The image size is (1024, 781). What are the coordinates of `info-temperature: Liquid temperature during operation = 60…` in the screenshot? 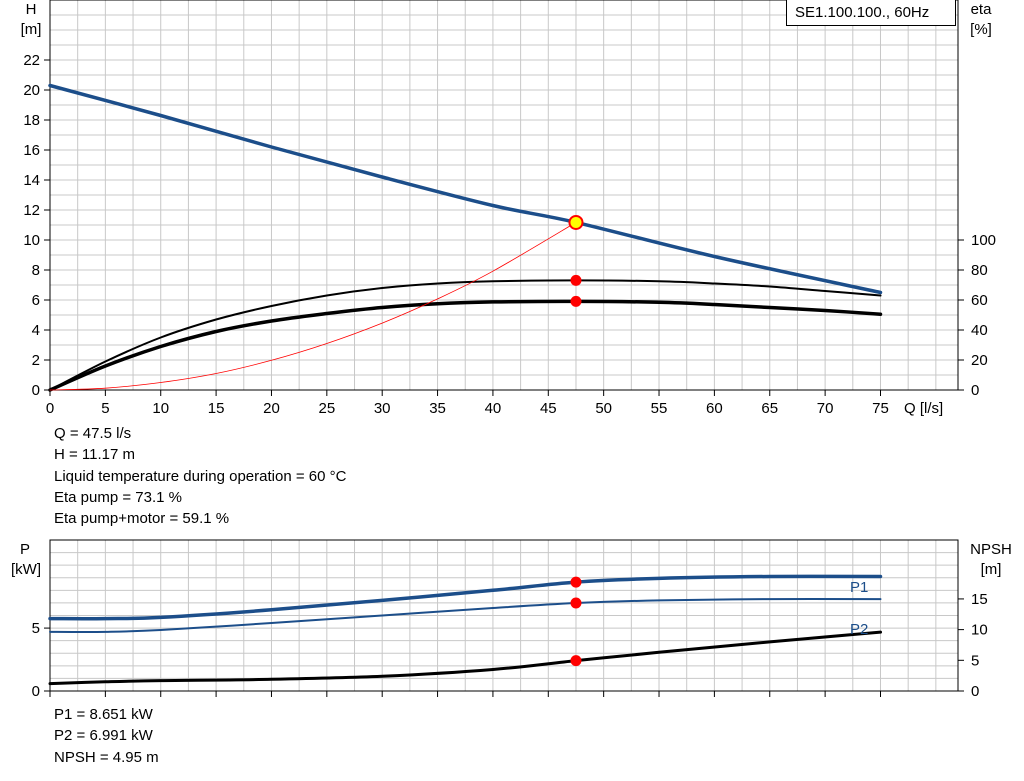 It's located at (200, 476).